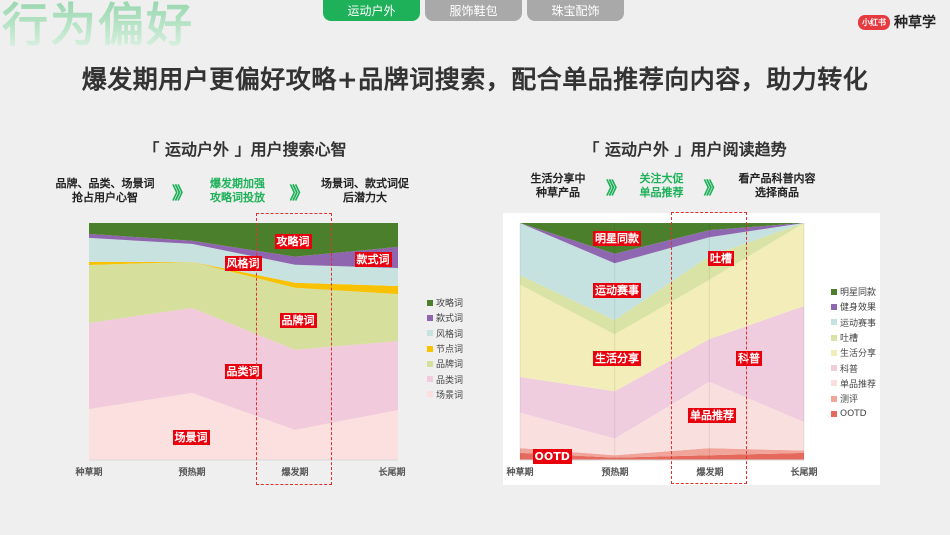 The image size is (950, 535). What do you see at coordinates (450, 319) in the screenshot?
I see `legend-label: 款式词` at bounding box center [450, 319].